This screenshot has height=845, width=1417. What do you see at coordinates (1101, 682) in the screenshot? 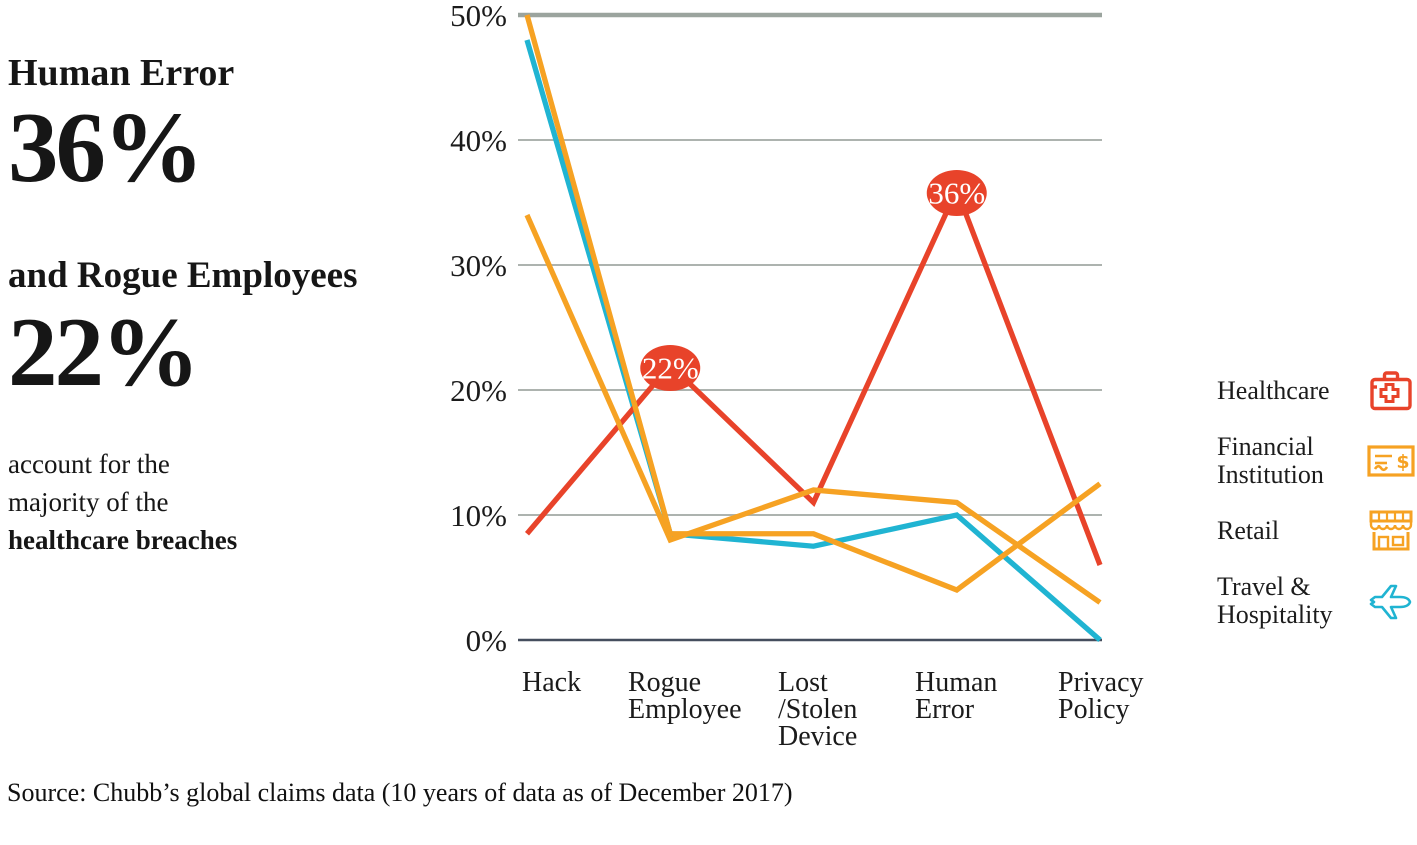
I see `x-tick-label-privacy-policy: Privacy` at bounding box center [1101, 682].